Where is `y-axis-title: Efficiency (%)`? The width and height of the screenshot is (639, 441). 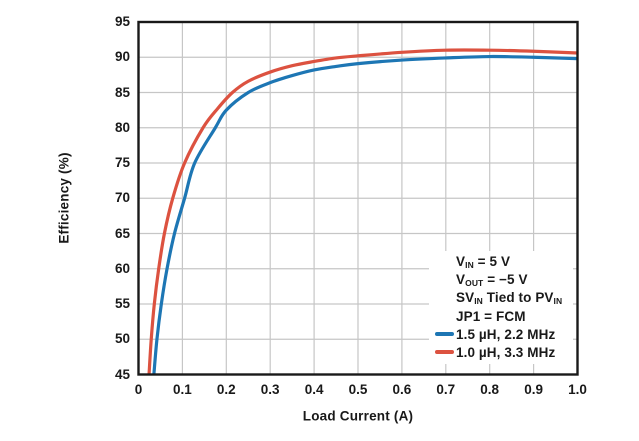 y-axis-title: Efficiency (%) is located at coordinates (64, 198).